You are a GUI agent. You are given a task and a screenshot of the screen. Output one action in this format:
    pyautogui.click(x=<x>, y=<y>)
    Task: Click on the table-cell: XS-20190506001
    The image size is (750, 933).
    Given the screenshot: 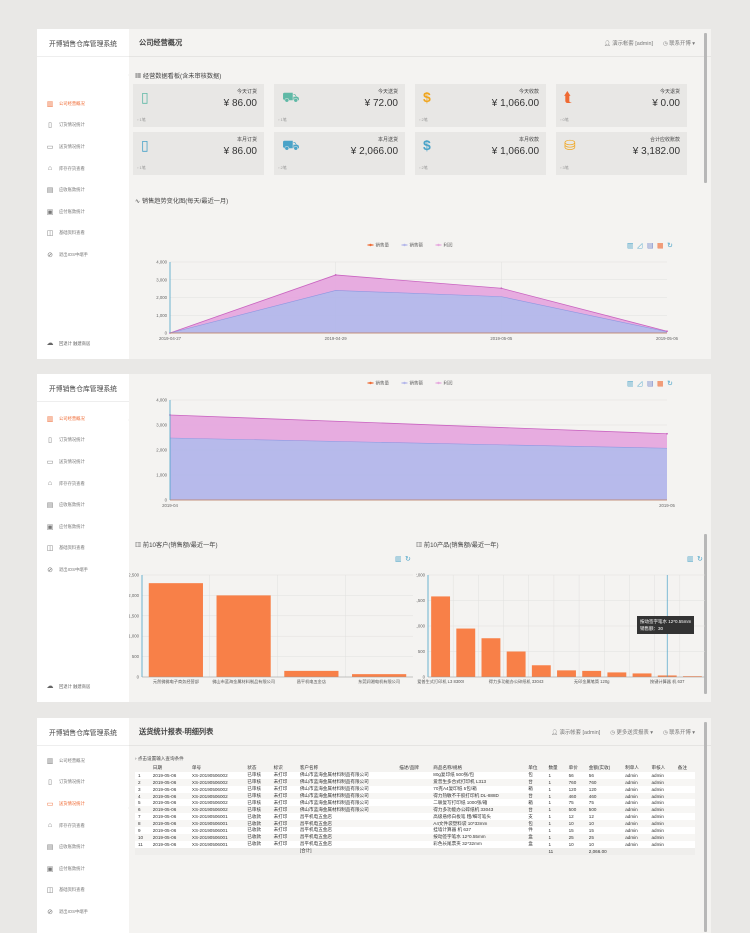 What is the action you would take?
    pyautogui.click(x=209, y=844)
    